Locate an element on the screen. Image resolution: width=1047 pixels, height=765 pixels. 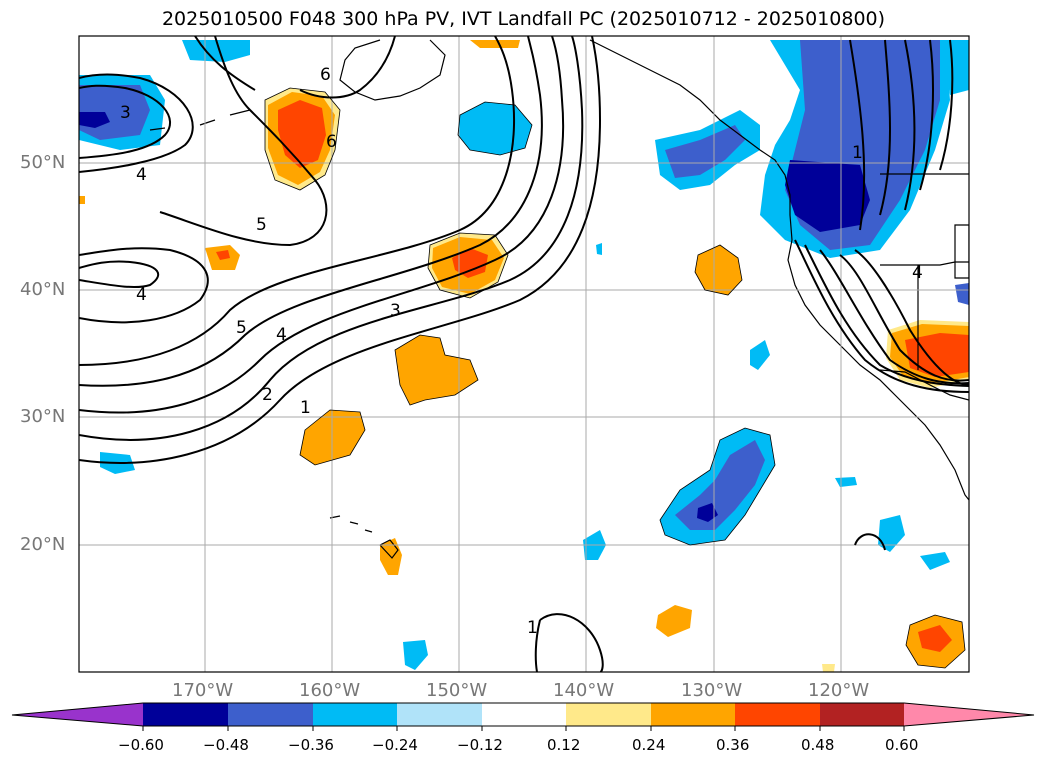
lat-label: 20°N is located at coordinates (43, 544).